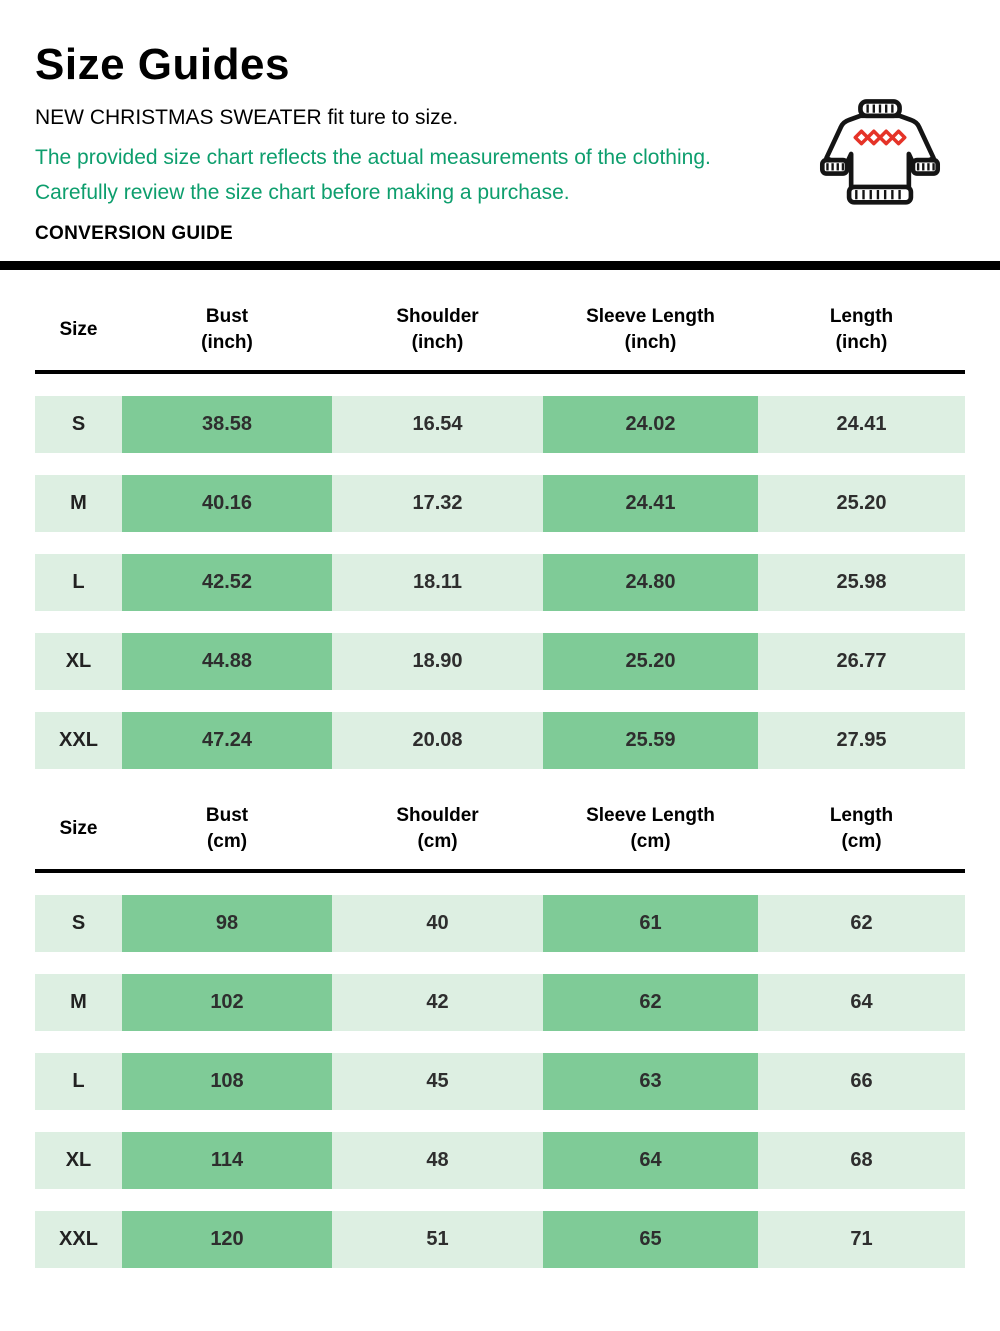 The height and width of the screenshot is (1331, 1000). What do you see at coordinates (650, 1239) in the screenshot?
I see `sleeve-length-cell: 65` at bounding box center [650, 1239].